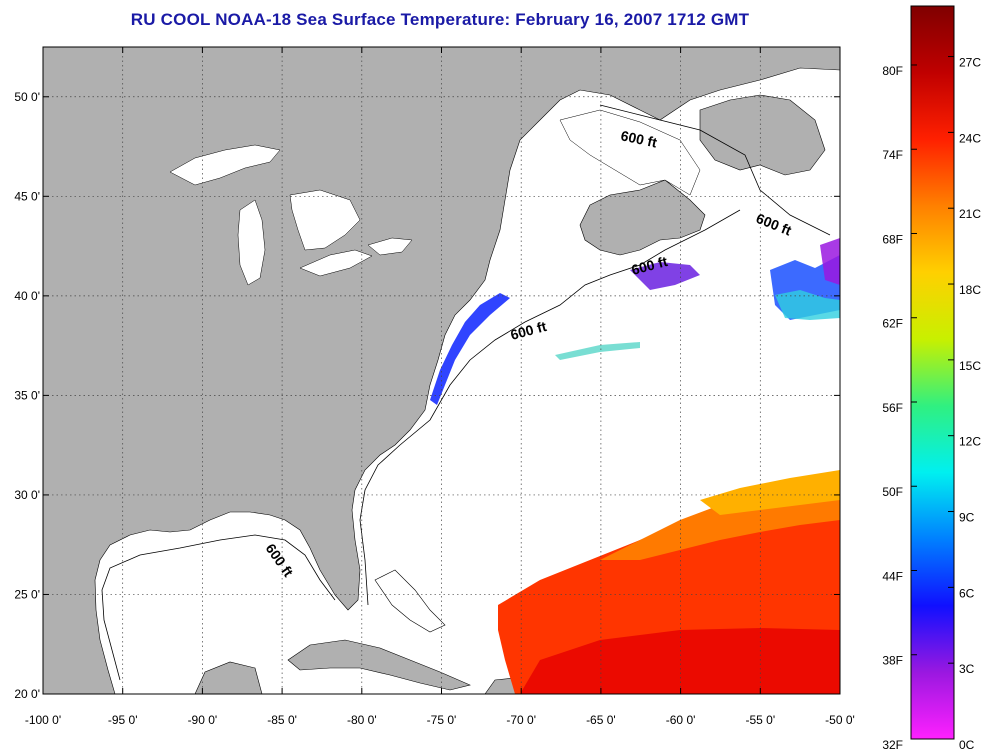  What do you see at coordinates (218, 607) in the screenshot?
I see `contour-gulf` at bounding box center [218, 607].